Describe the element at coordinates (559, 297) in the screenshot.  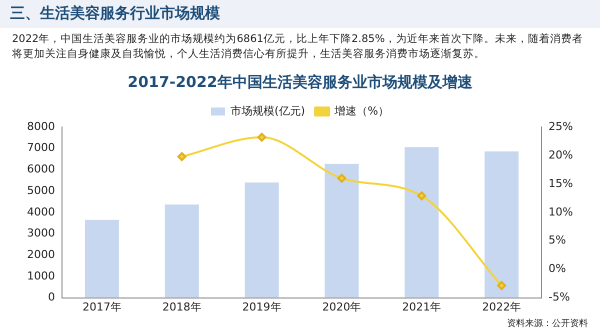
I see `y2-tick-label: -5%` at that location.